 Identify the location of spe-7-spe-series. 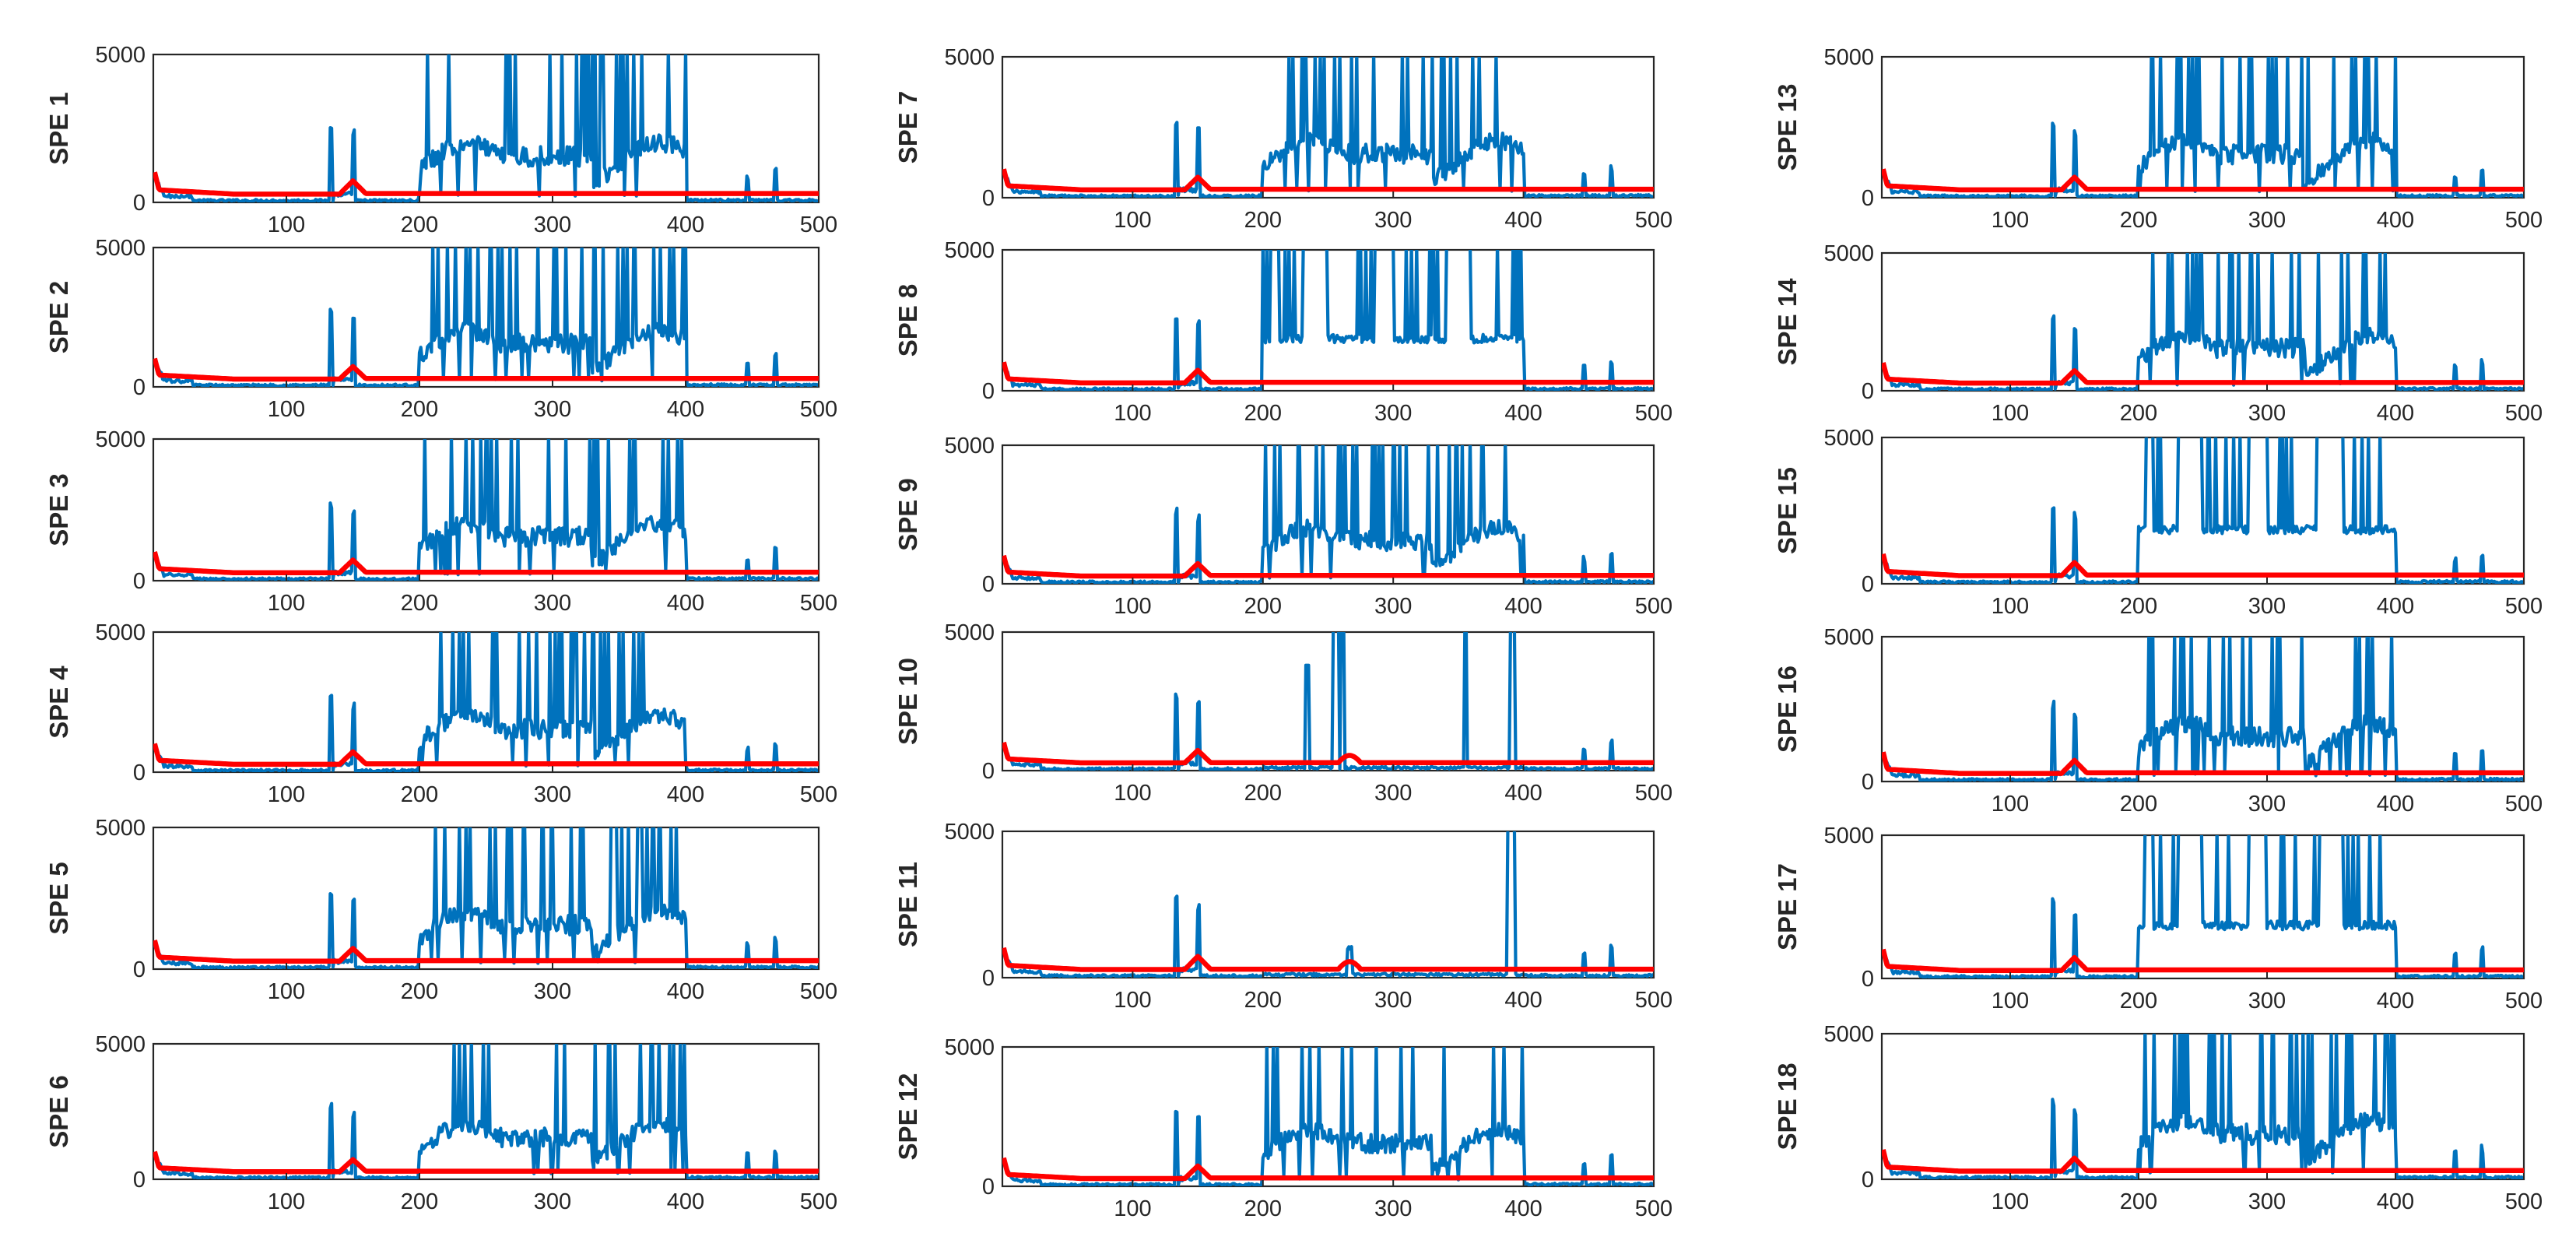
(1328, 127).